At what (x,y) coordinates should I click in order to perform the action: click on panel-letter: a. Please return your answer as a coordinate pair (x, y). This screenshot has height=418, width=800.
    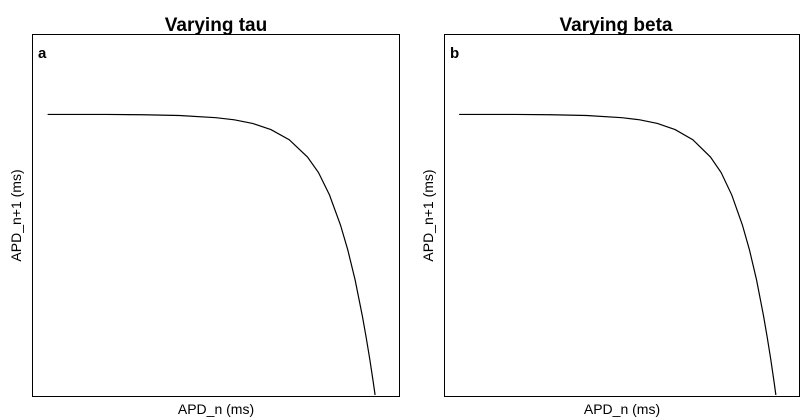
    Looking at the image, I should click on (42, 53).